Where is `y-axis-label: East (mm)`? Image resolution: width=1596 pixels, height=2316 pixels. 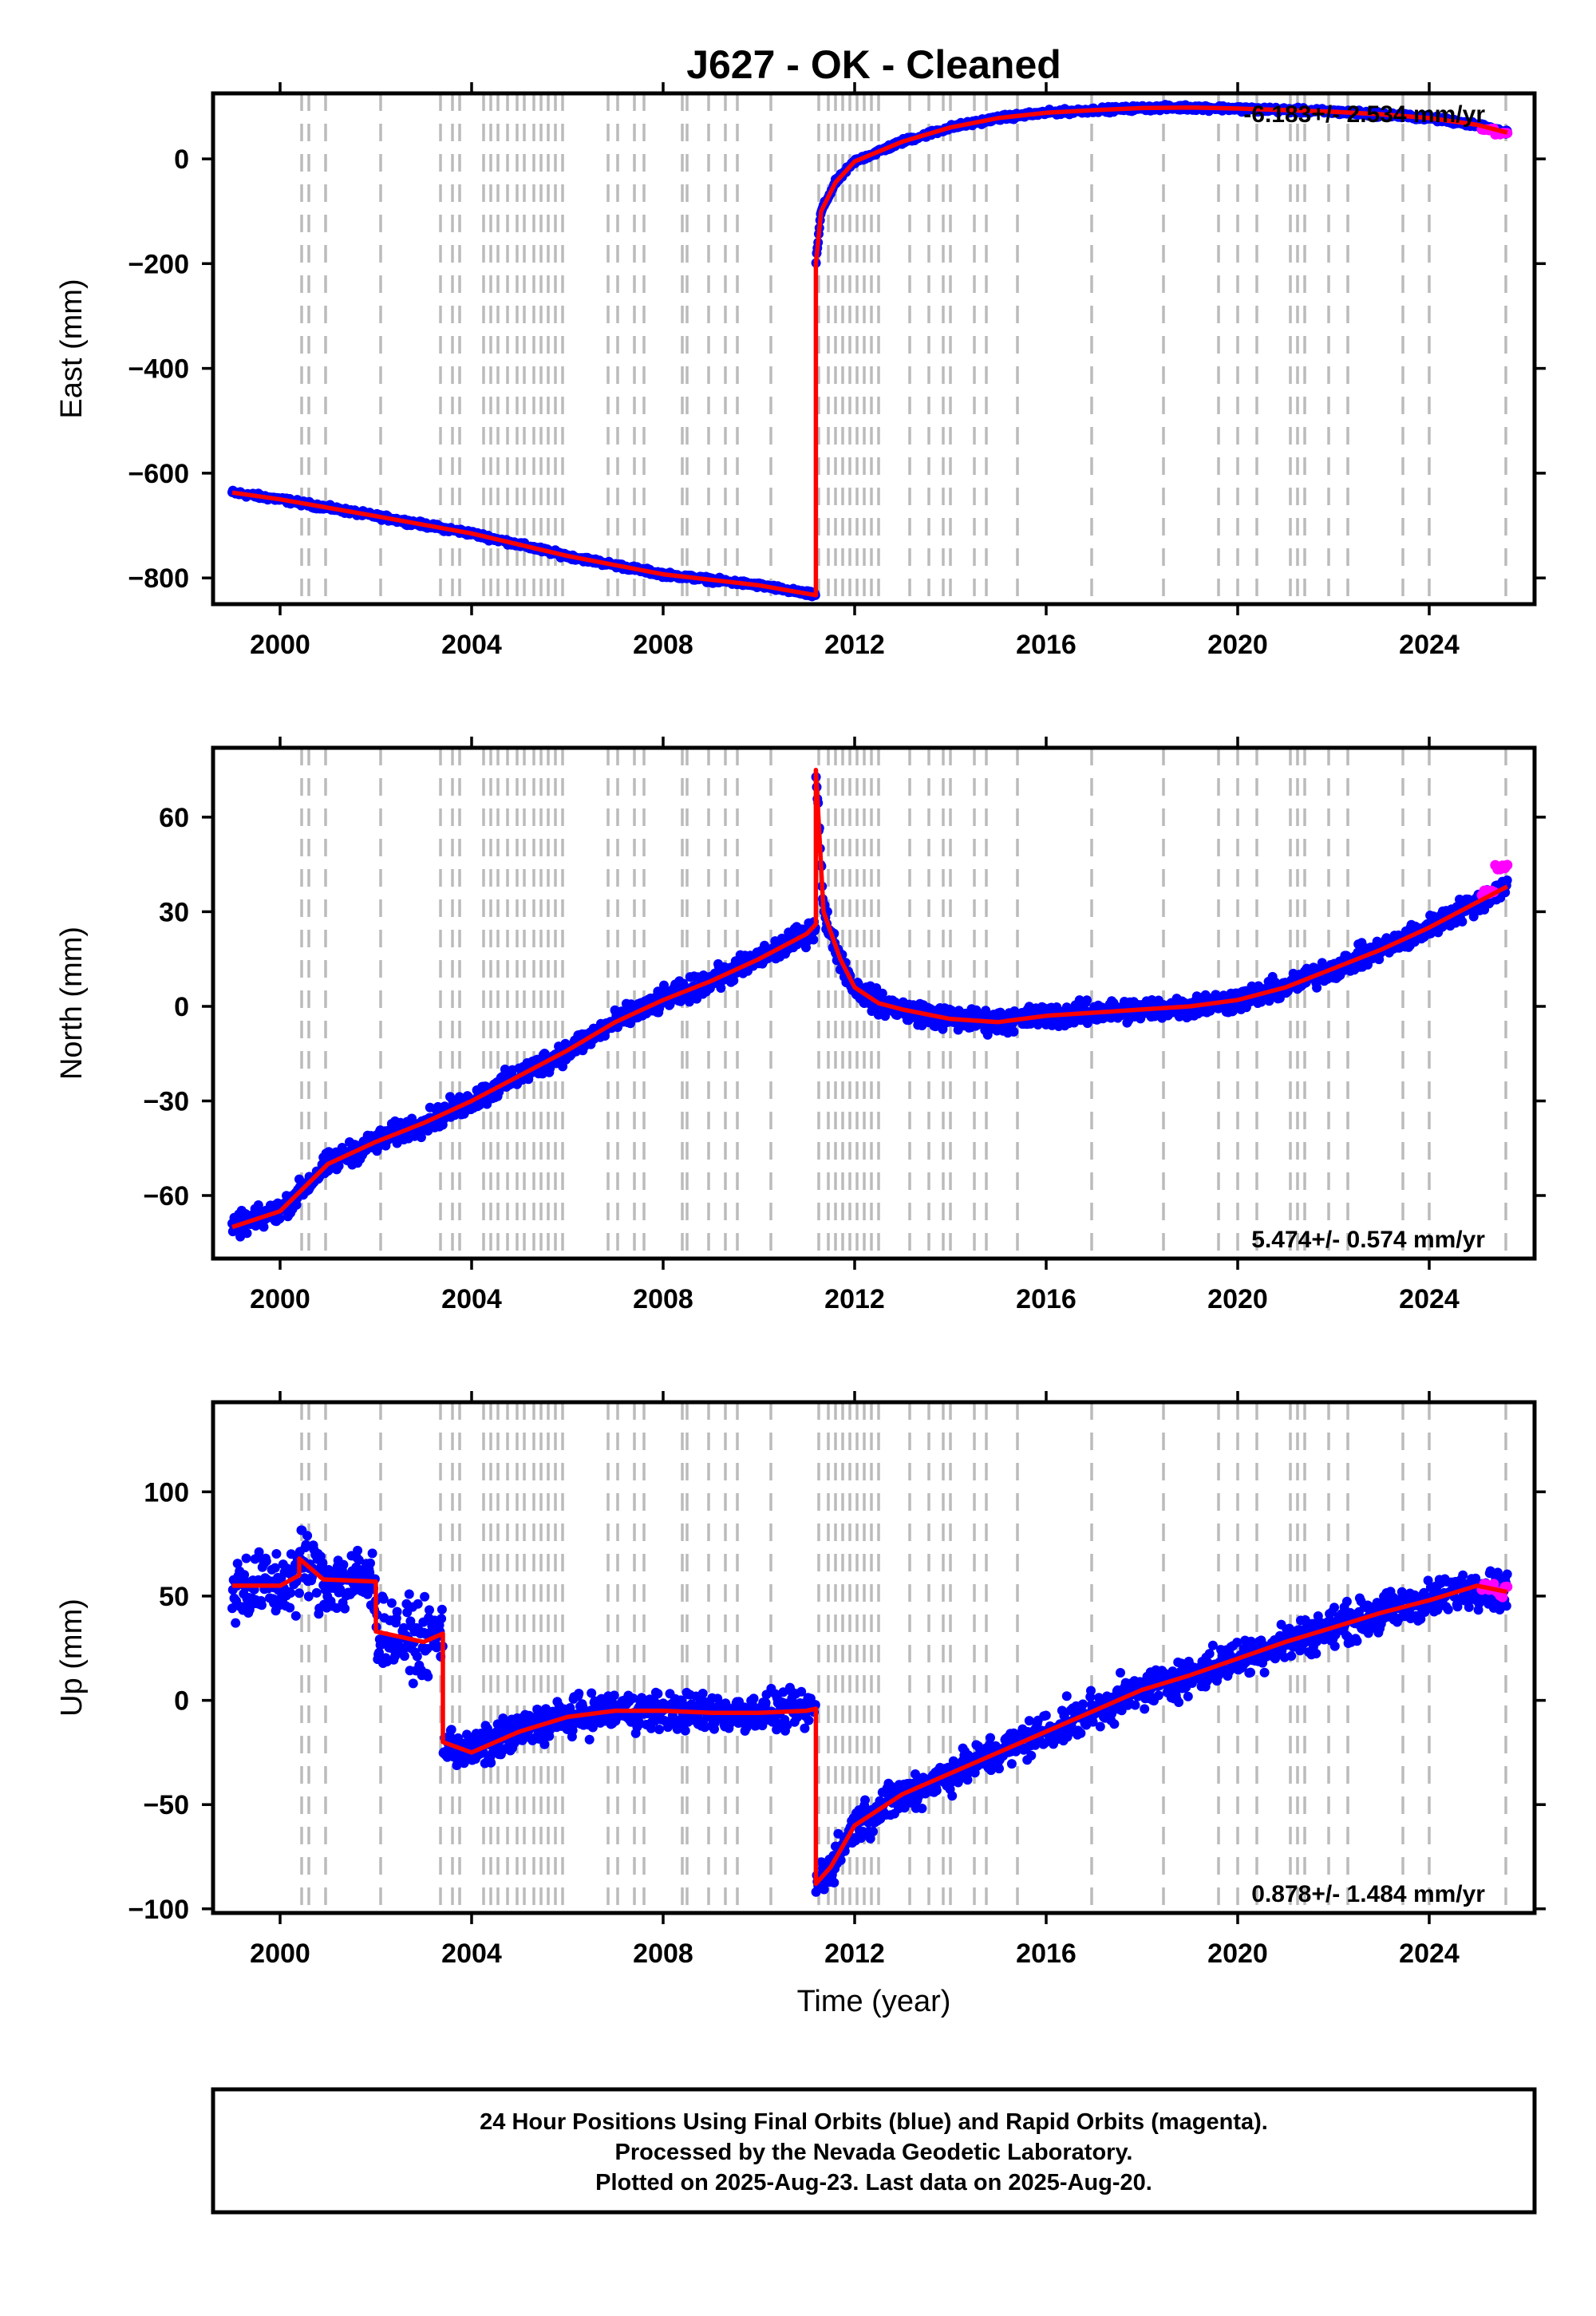
y-axis-label: East (mm) is located at coordinates (72, 348).